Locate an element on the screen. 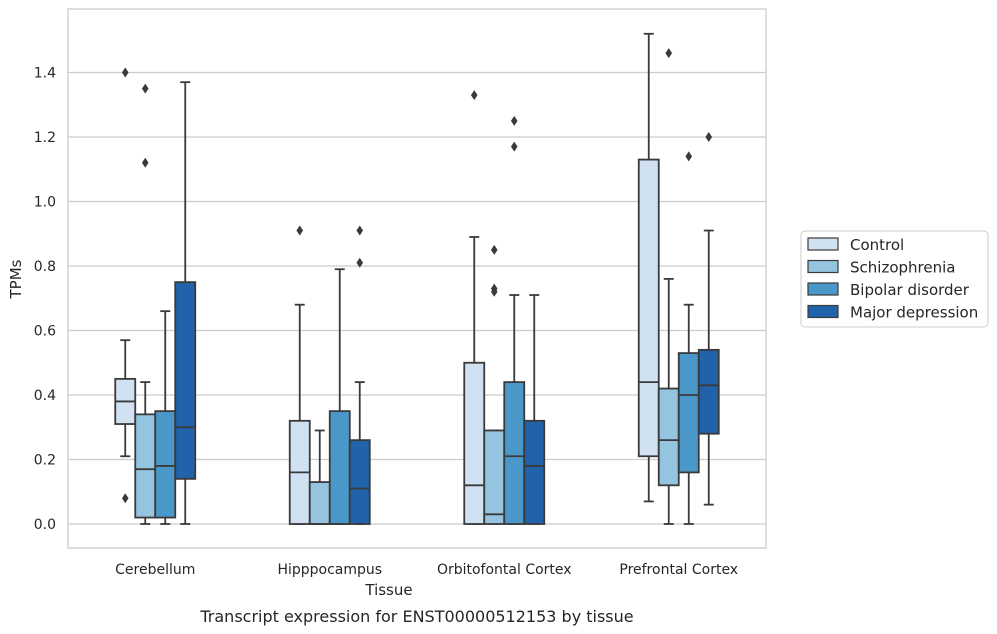 The width and height of the screenshot is (997, 634). x-tick-label: Cerebellum is located at coordinates (155, 570).